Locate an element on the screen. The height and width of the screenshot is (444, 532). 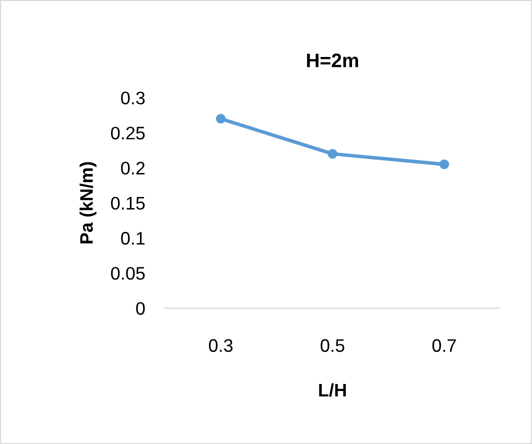
x-axis-title: L/H is located at coordinates (332, 390).